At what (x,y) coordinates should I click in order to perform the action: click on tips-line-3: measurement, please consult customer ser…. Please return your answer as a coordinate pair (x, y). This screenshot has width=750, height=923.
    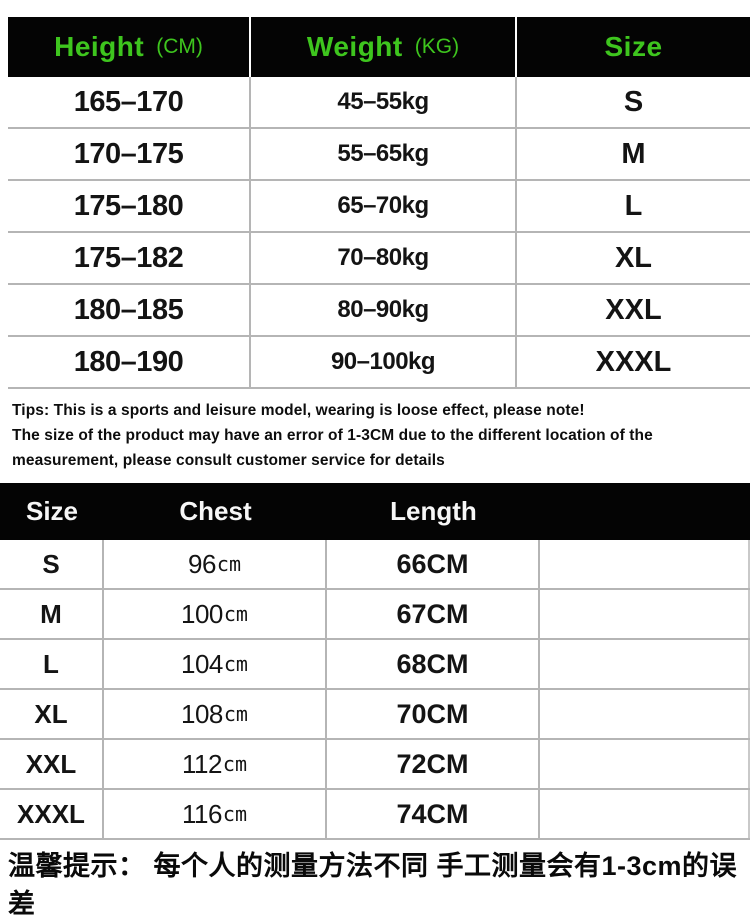
    Looking at the image, I should click on (228, 460).